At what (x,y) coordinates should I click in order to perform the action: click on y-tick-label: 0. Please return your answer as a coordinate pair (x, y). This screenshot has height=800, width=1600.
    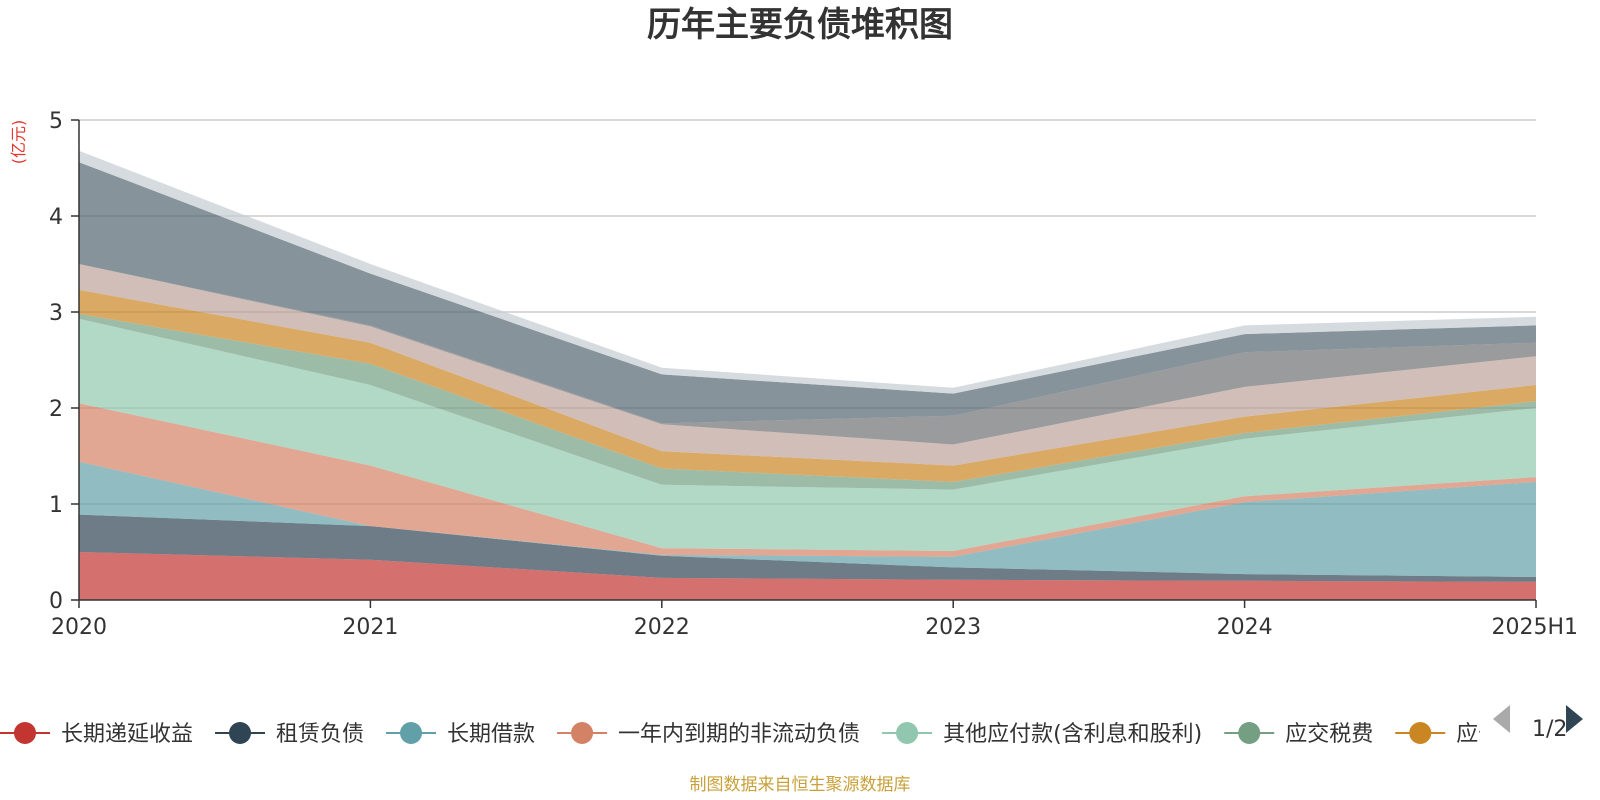
    Looking at the image, I should click on (56, 601).